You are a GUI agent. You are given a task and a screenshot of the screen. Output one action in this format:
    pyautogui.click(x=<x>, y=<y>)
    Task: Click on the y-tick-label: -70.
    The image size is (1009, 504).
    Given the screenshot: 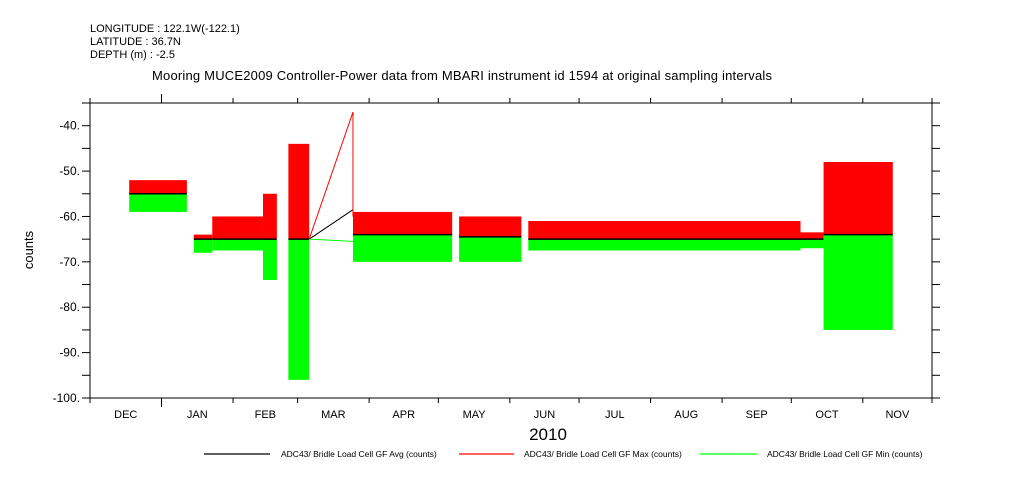 What is the action you would take?
    pyautogui.click(x=69, y=262)
    